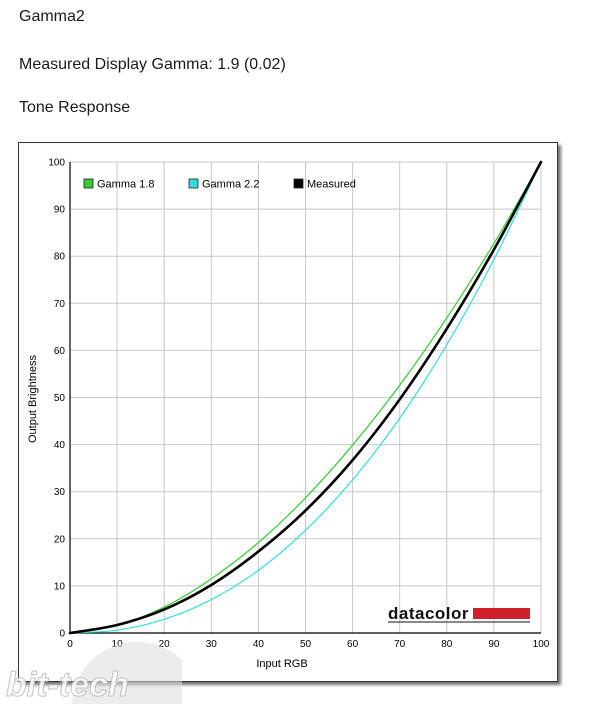 The width and height of the screenshot is (592, 705). I want to click on y-tick-label: 20, so click(60, 539).